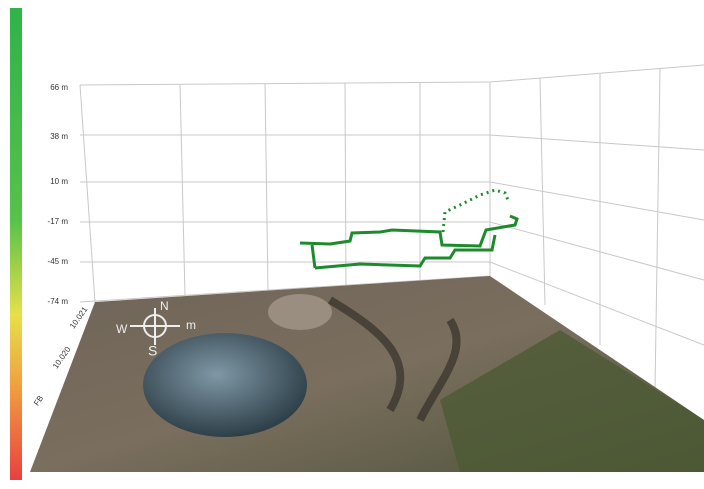  I want to click on compass: N S W m, so click(156, 329).